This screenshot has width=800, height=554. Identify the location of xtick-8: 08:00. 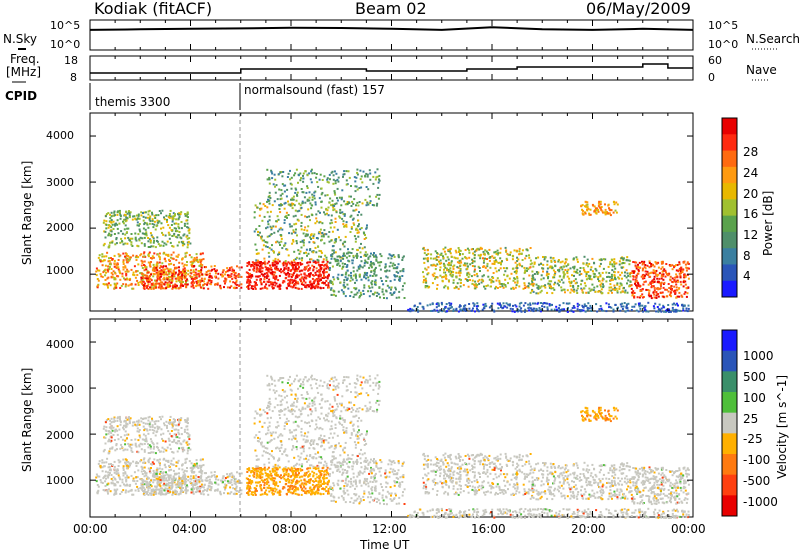
(289, 529).